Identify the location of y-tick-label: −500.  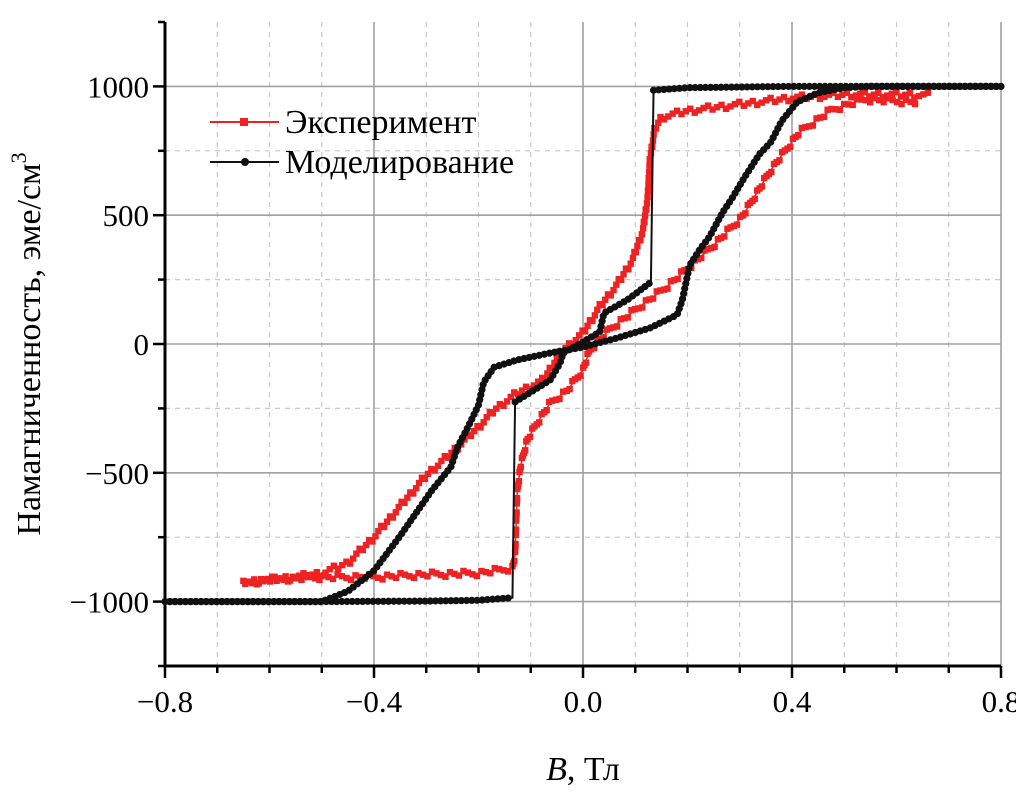
(117, 473).